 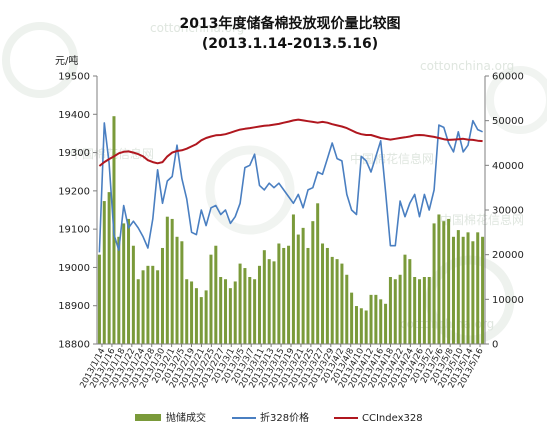 I want to click on right-tick-label: 30000, so click(x=508, y=211).